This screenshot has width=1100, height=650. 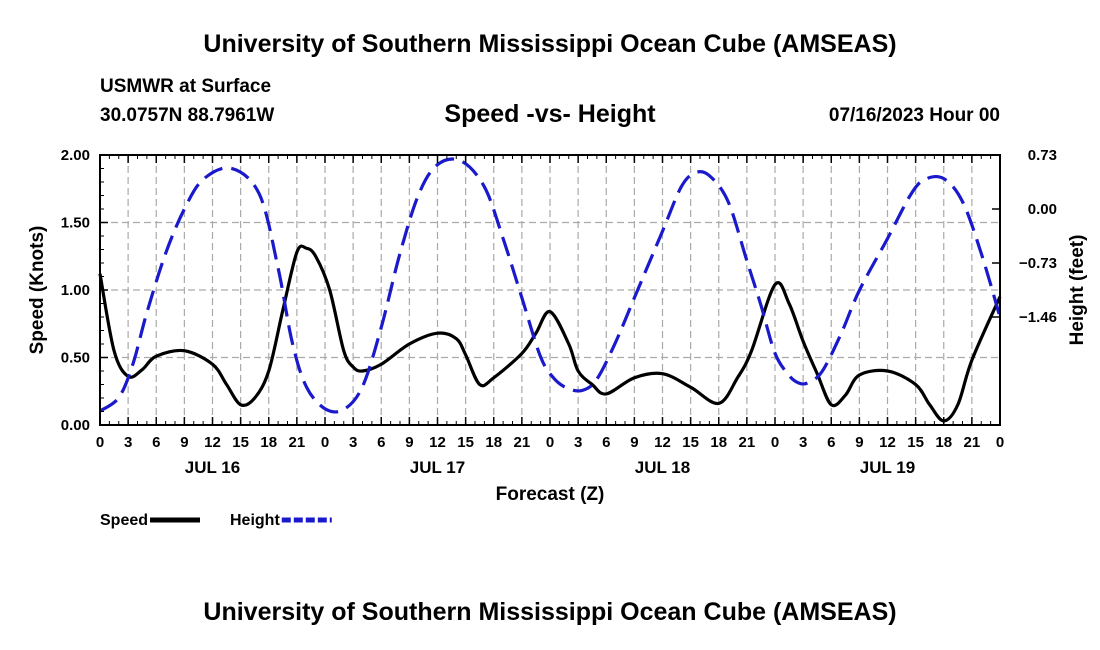 What do you see at coordinates (887, 467) in the screenshot?
I see `day-label: JUL 19` at bounding box center [887, 467].